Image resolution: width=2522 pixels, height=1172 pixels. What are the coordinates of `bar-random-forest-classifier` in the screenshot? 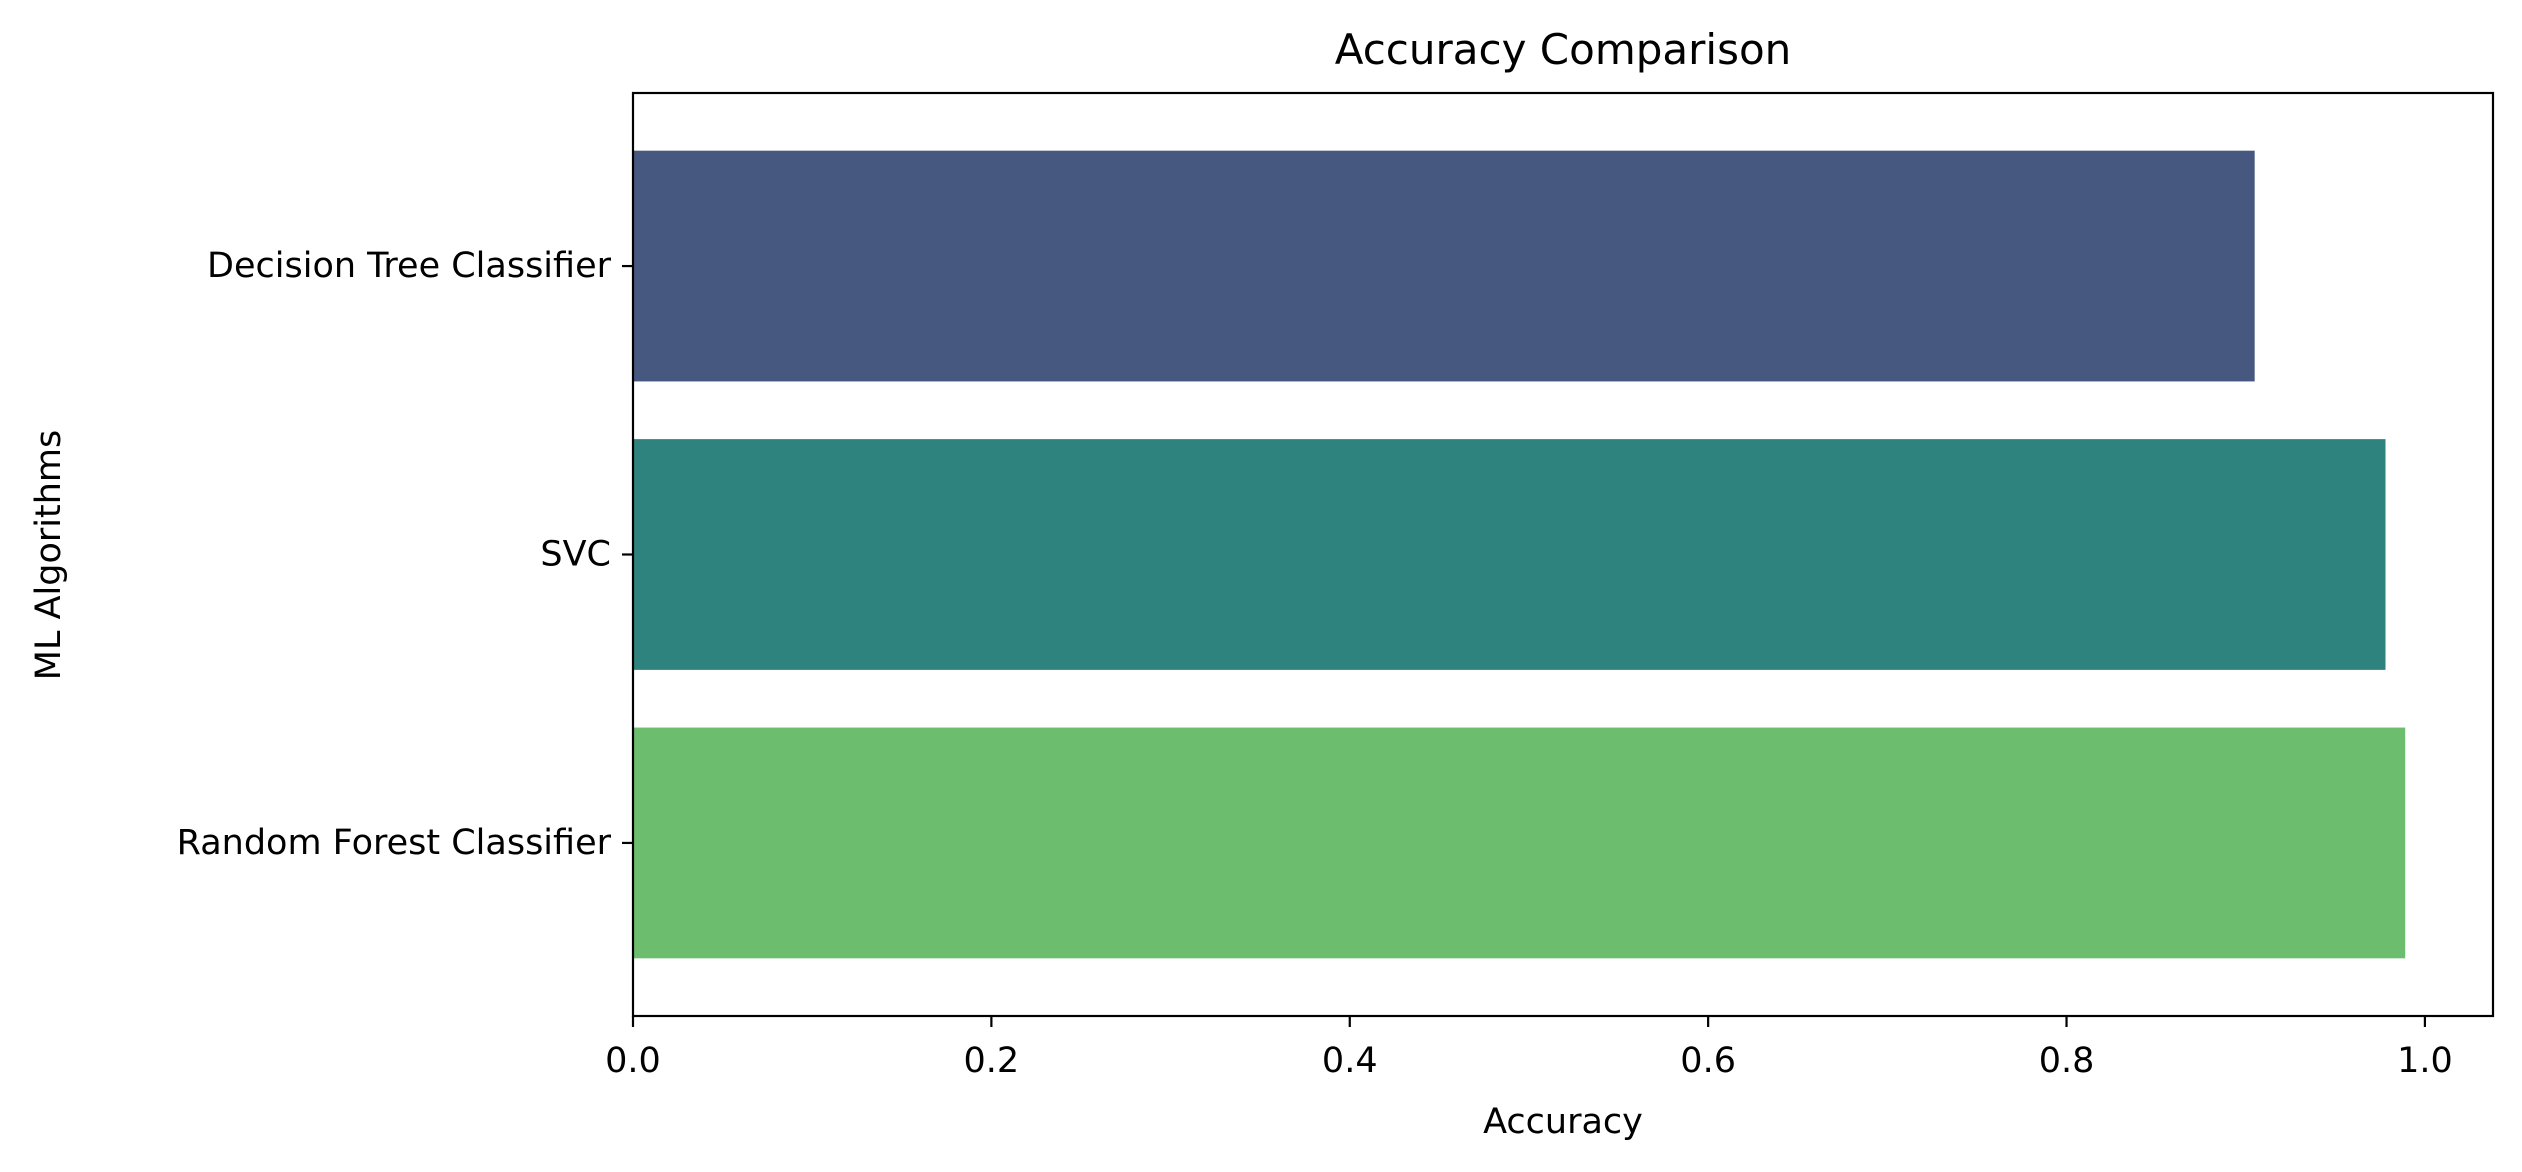 It's located at (1519, 843).